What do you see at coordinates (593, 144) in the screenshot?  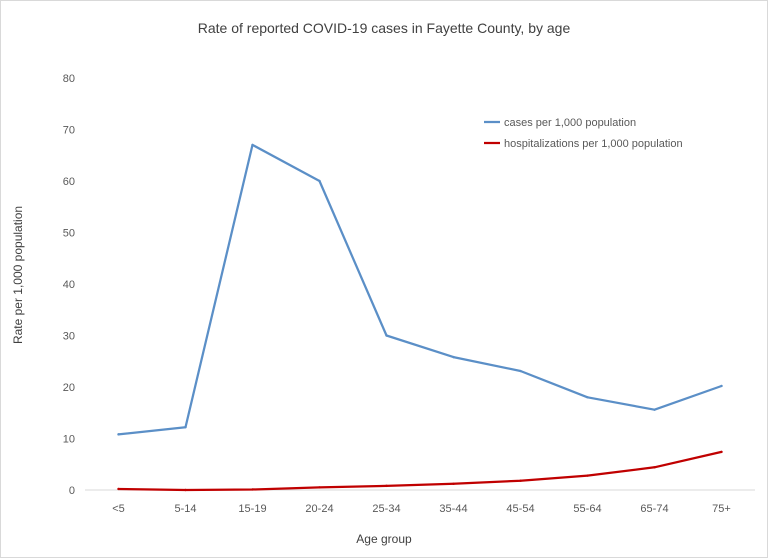 I see `legend-label: hospitalizations per 1,000 population` at bounding box center [593, 144].